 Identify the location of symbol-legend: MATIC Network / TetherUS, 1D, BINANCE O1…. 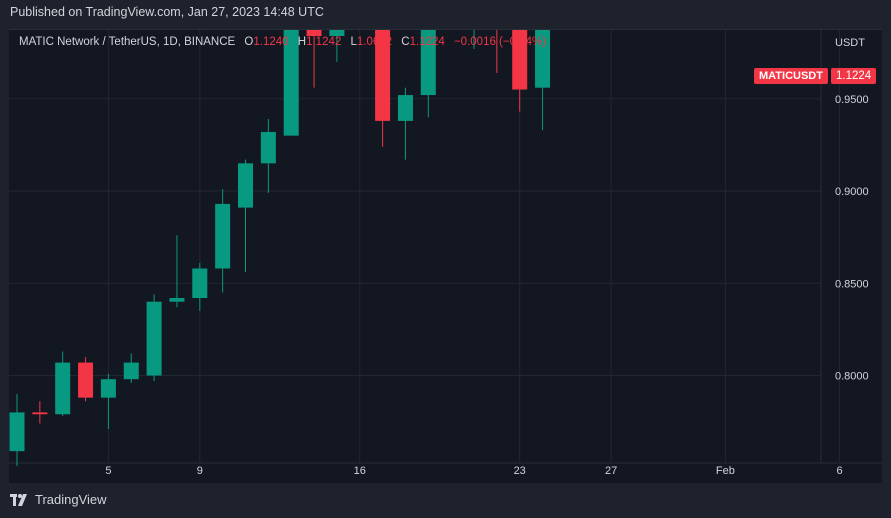
(282, 42).